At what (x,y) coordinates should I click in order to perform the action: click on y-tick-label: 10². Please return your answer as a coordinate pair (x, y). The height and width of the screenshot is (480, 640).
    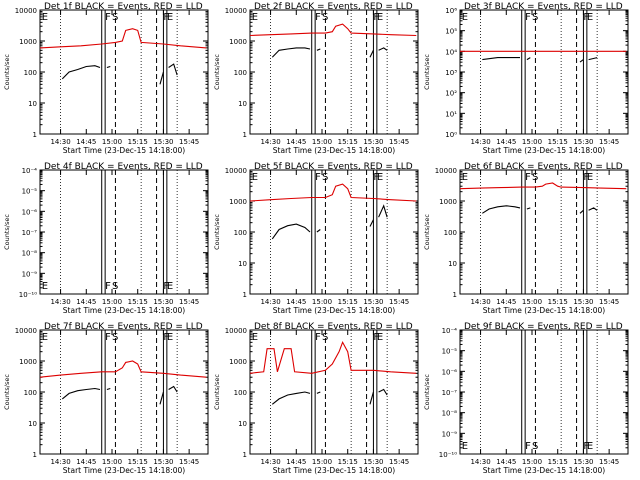
    Looking at the image, I should click on (451, 94).